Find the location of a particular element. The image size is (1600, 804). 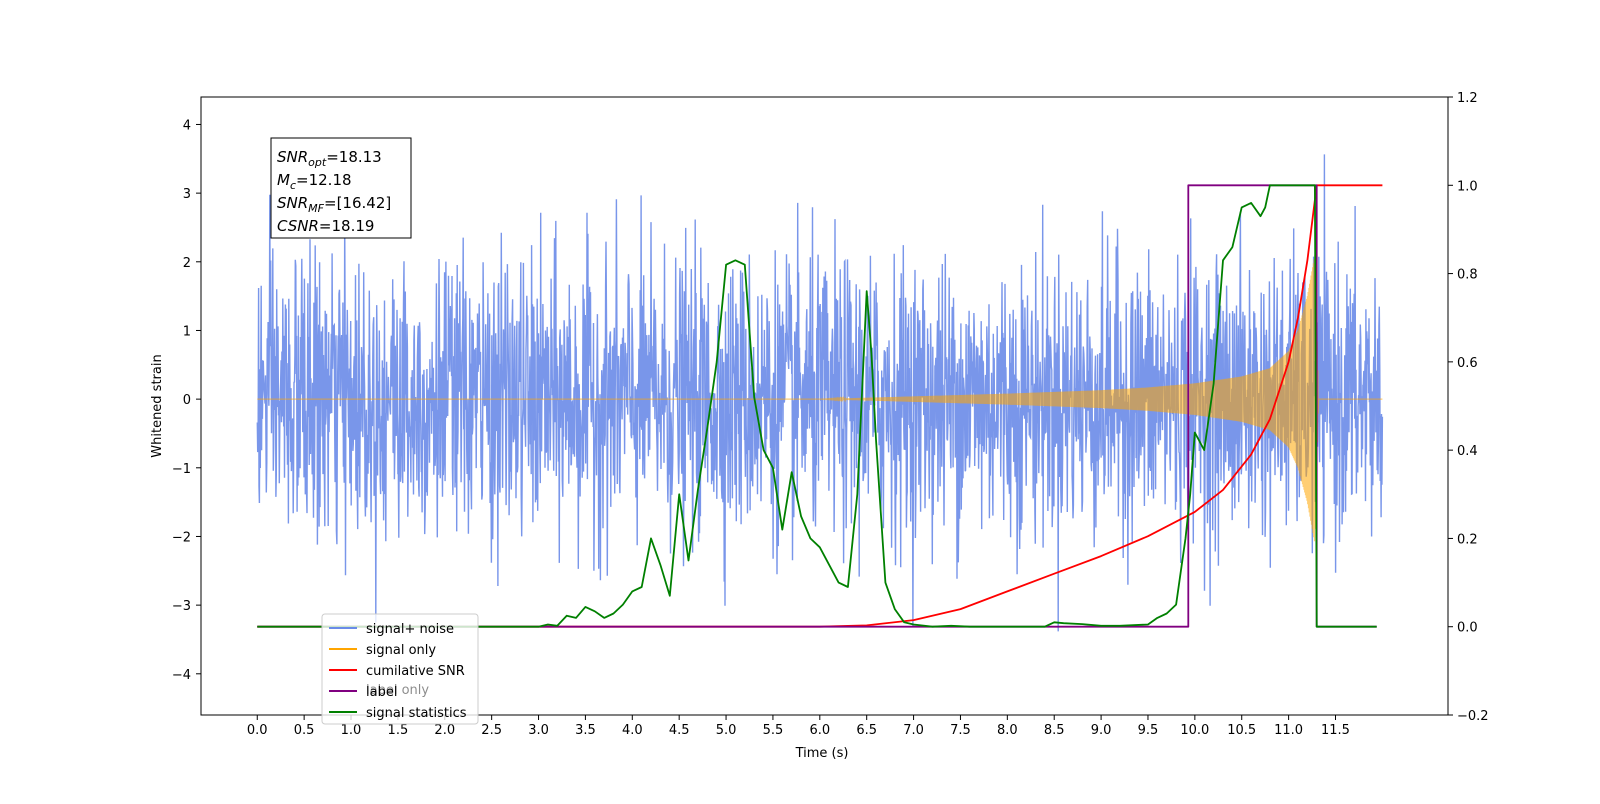

x-tick-label: 0.5 is located at coordinates (304, 730).